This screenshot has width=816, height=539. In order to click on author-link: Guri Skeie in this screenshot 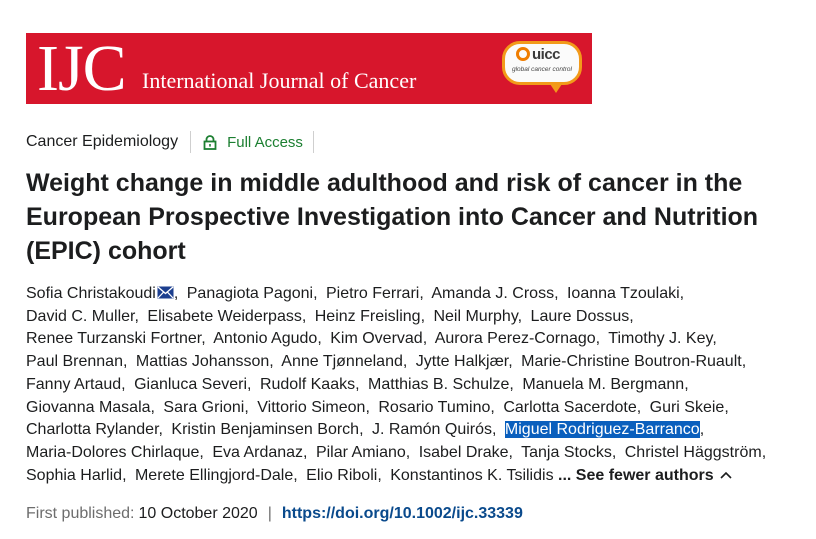, I will do `click(687, 407)`.